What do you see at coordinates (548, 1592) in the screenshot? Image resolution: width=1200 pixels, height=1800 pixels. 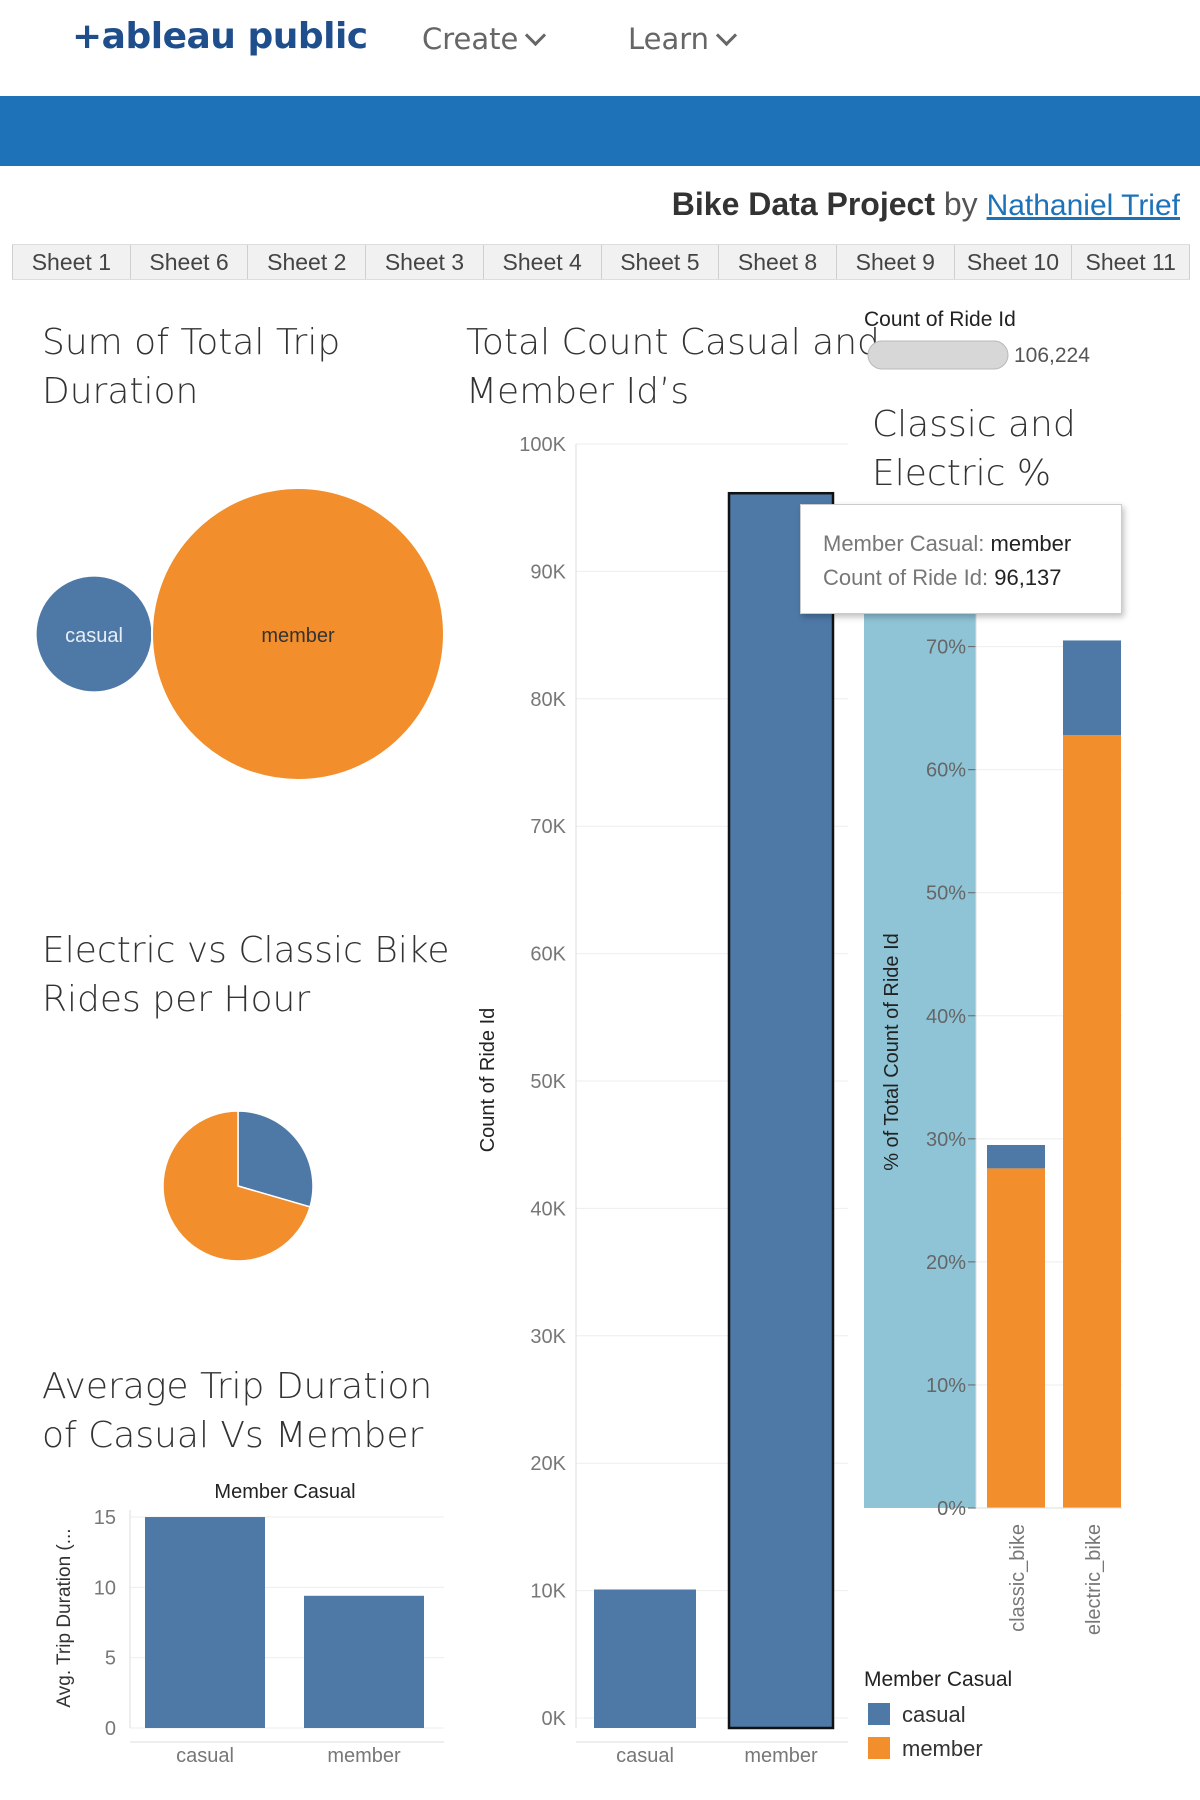 I see `y-tick-label: 10K` at bounding box center [548, 1592].